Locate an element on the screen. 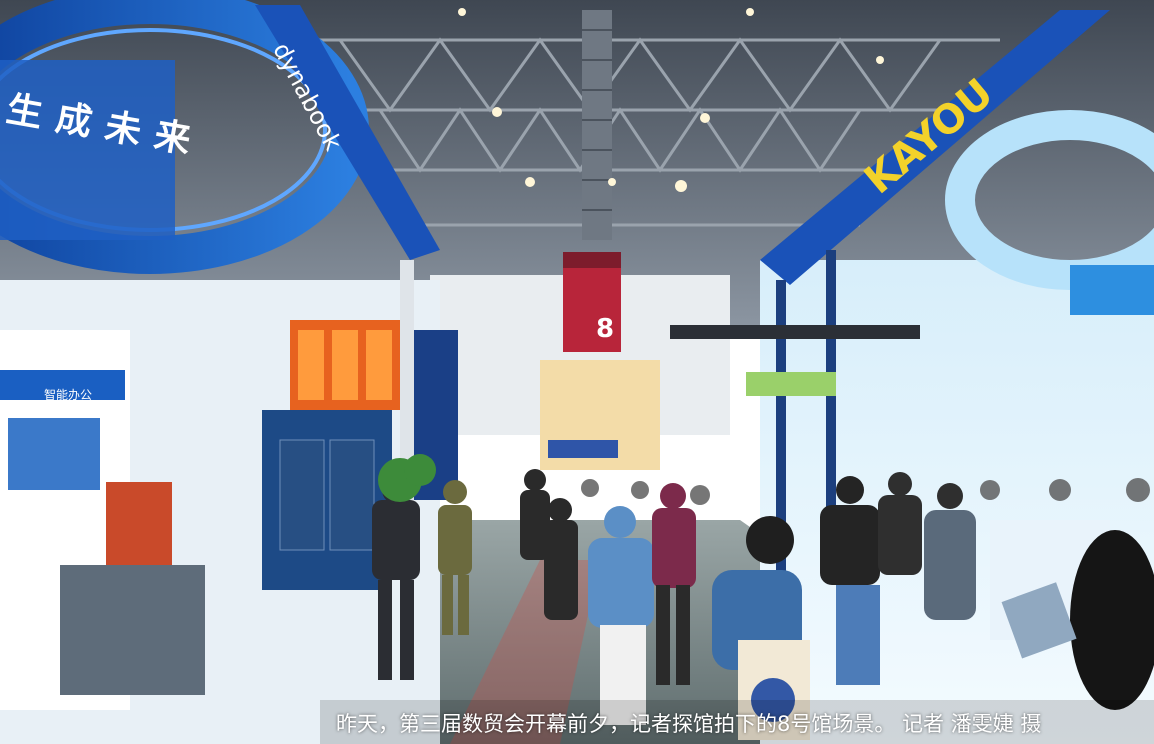  ceiling-lights is located at coordinates (671, 100).